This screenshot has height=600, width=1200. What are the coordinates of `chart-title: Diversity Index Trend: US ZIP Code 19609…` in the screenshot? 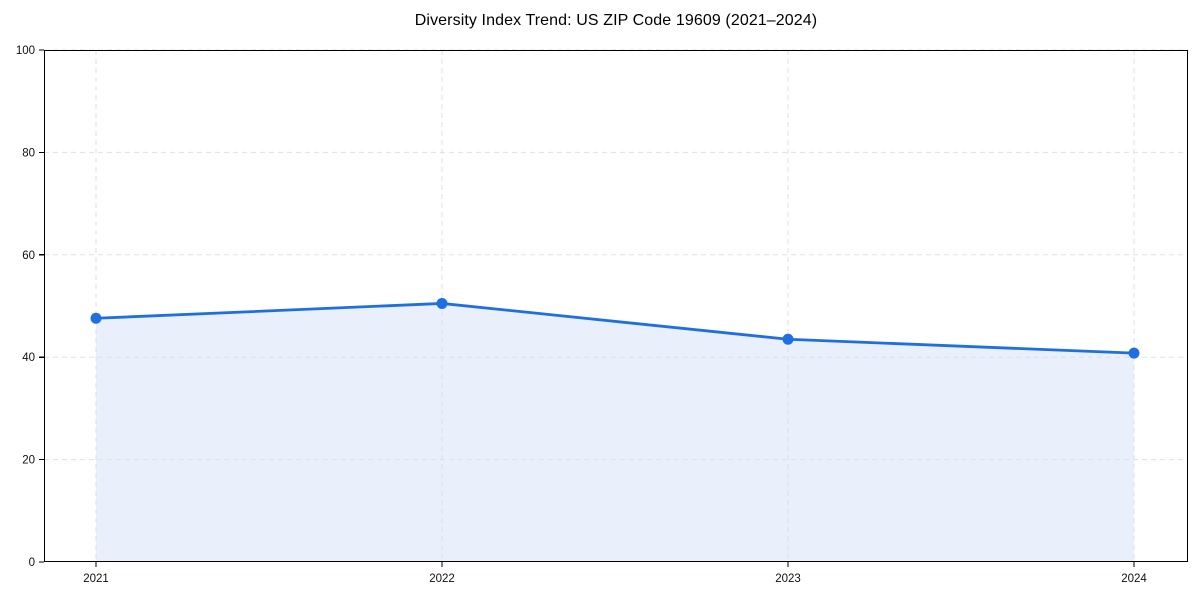 It's located at (616, 20).